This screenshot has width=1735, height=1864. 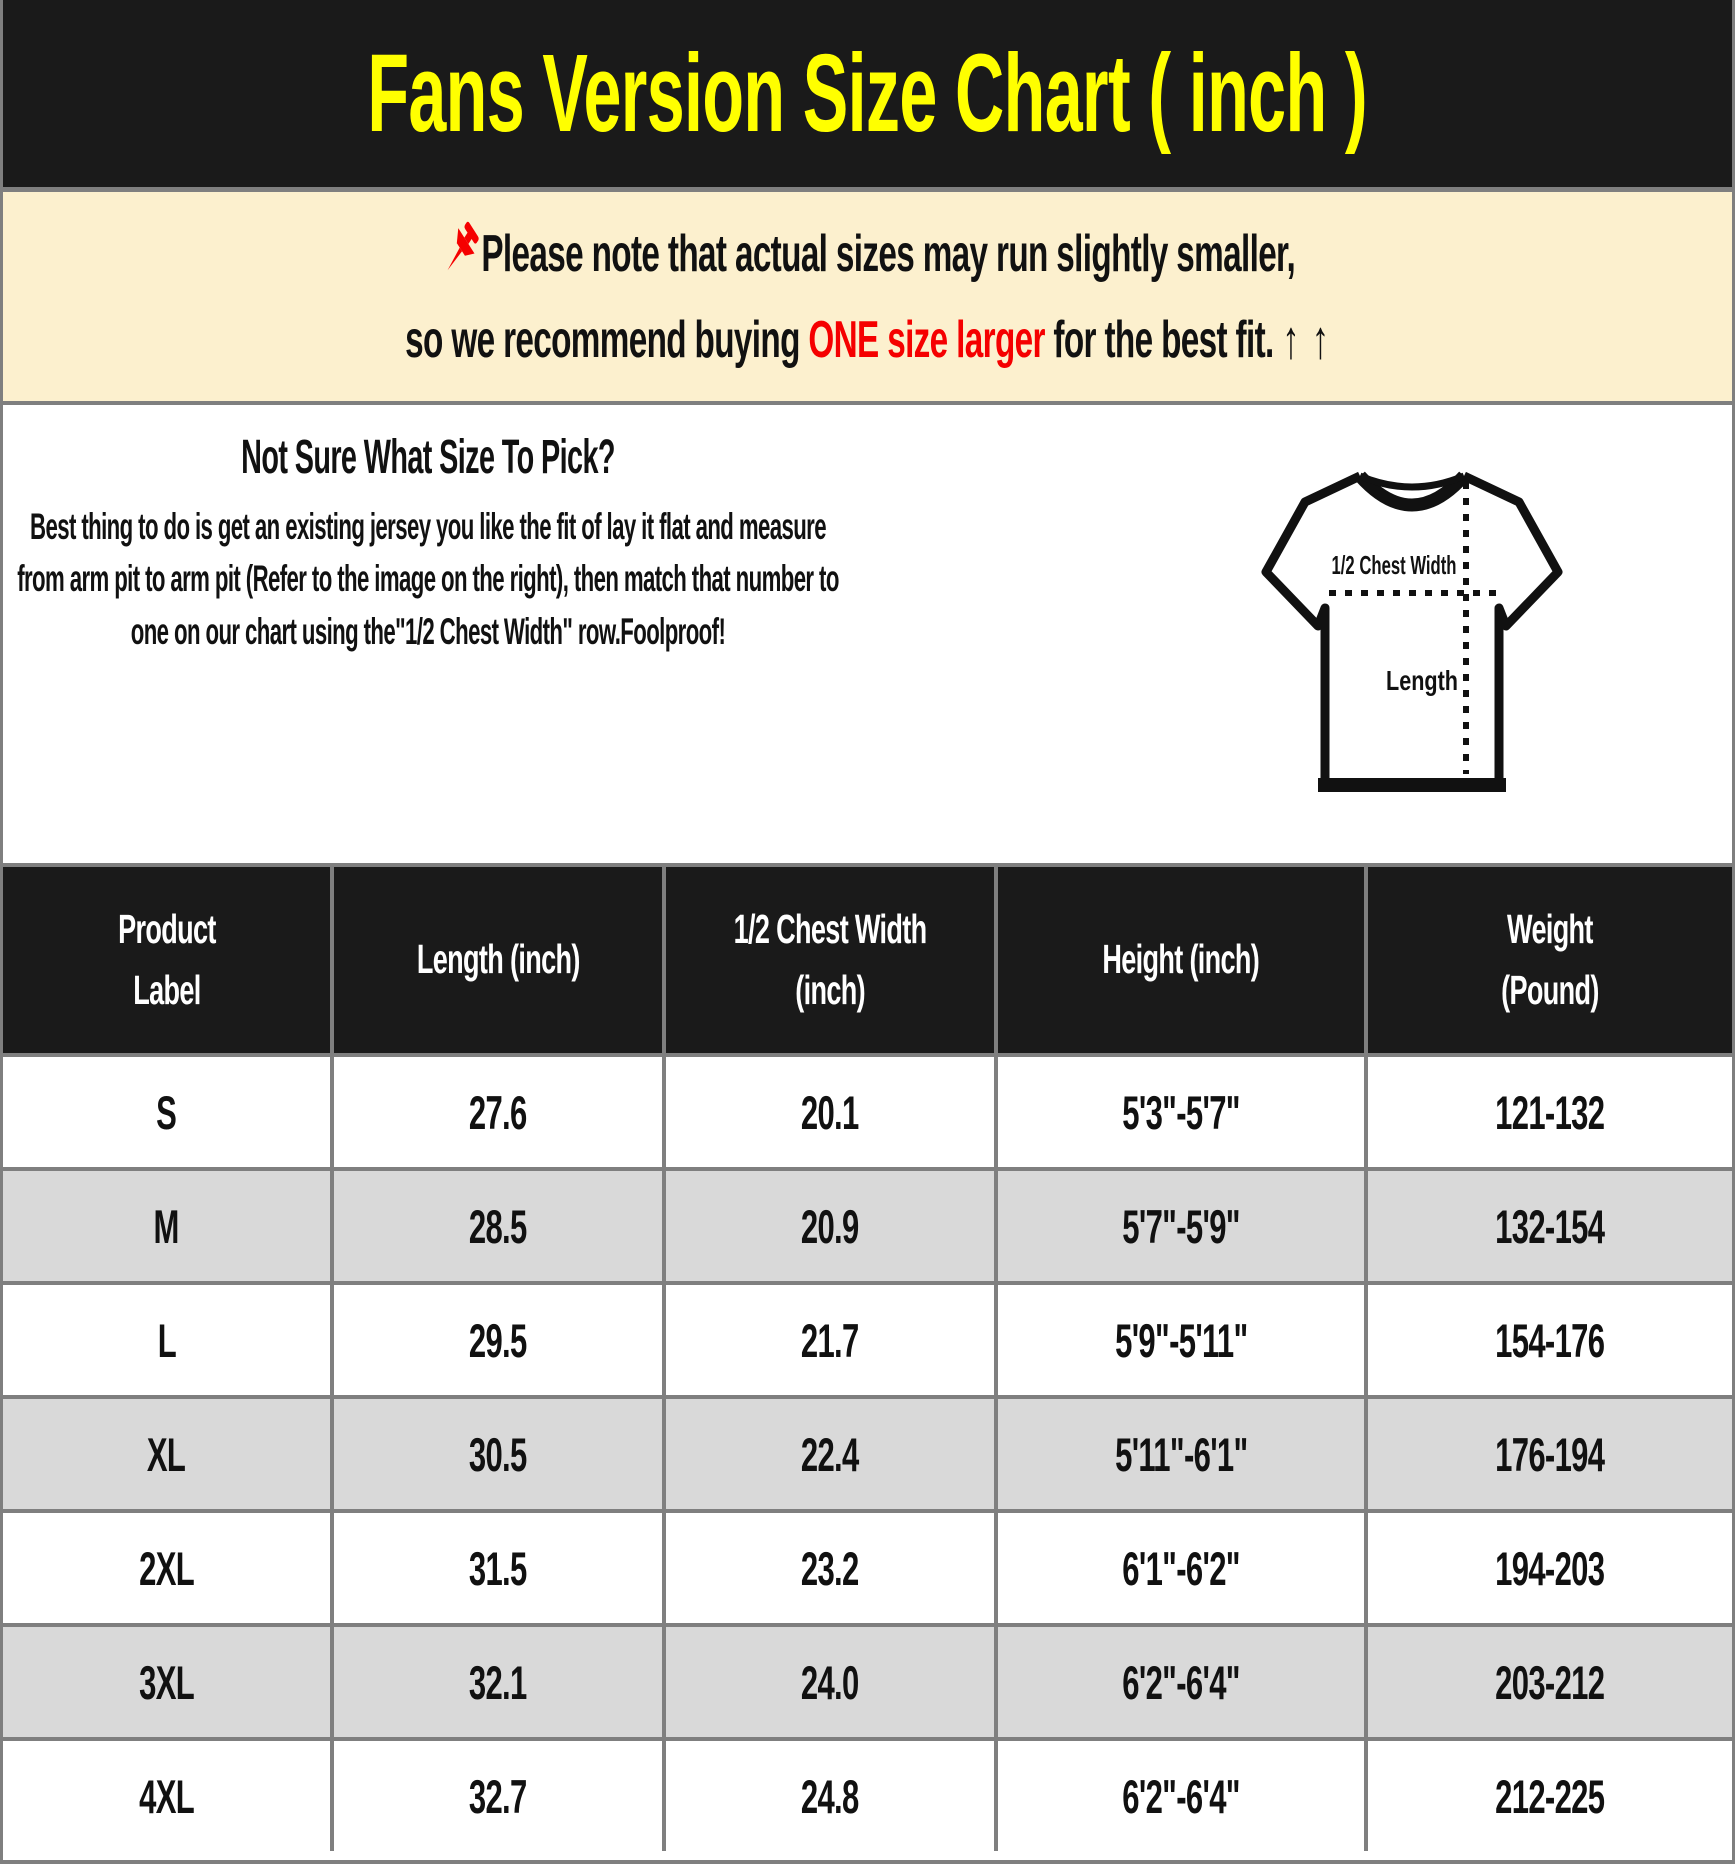 I want to click on tshirt-diagram: 1/2 Chest Width Length, so click(x=1412, y=631).